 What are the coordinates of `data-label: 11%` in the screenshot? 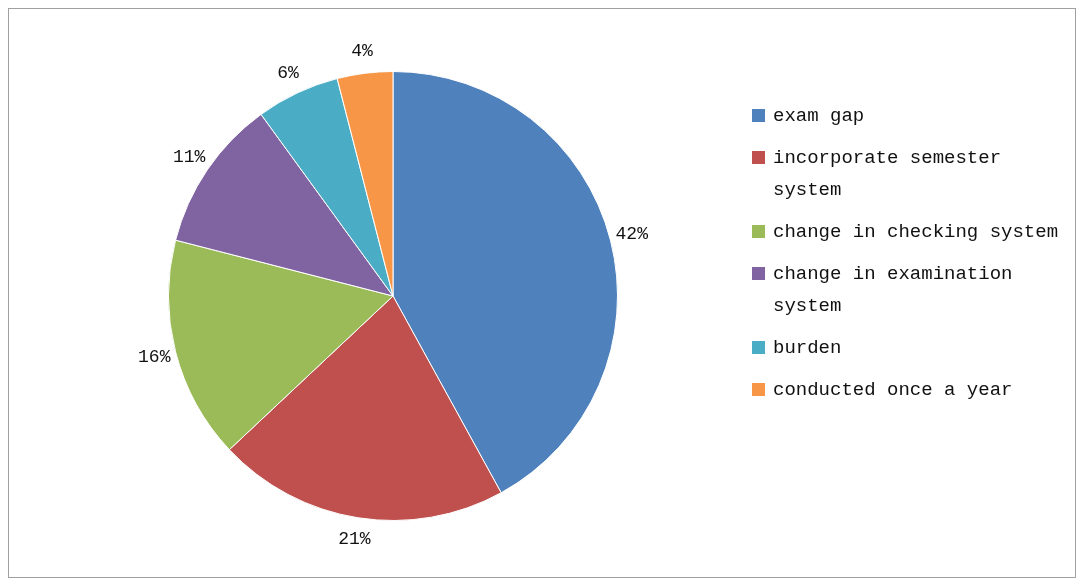 It's located at (189, 157).